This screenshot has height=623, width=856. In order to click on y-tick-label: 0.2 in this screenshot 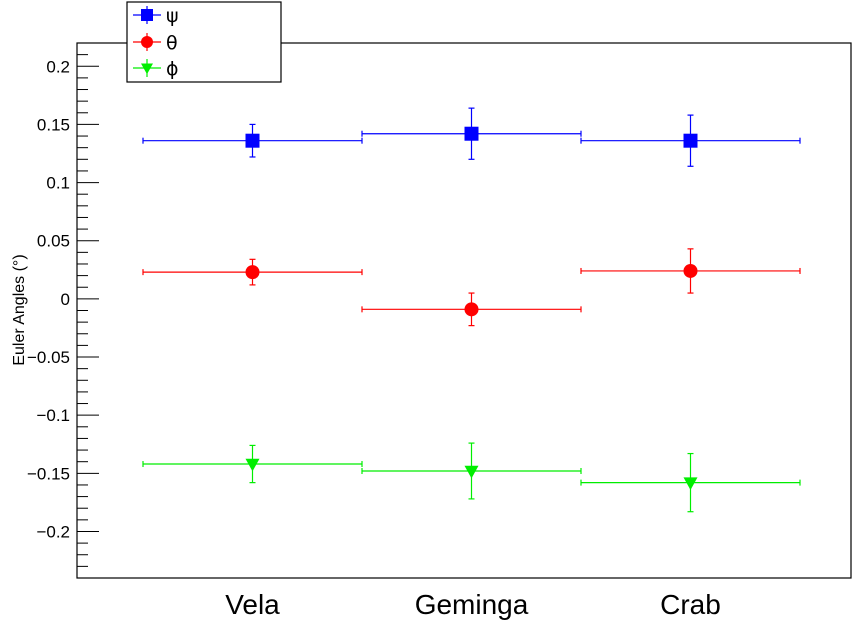, I will do `click(58, 66)`.